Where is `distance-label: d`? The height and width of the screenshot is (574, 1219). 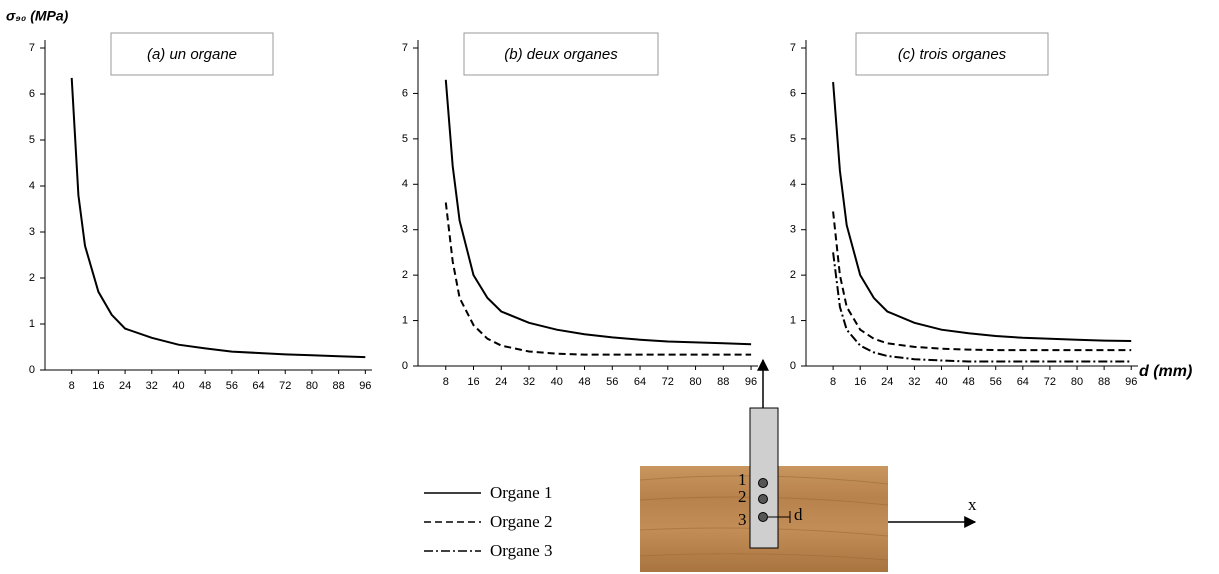 distance-label: d is located at coordinates (798, 514).